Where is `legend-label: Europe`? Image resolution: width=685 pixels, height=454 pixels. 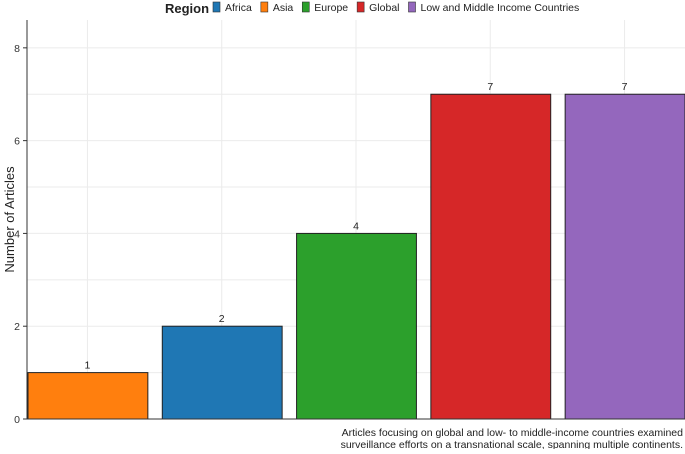
legend-label: Europe is located at coordinates (331, 8).